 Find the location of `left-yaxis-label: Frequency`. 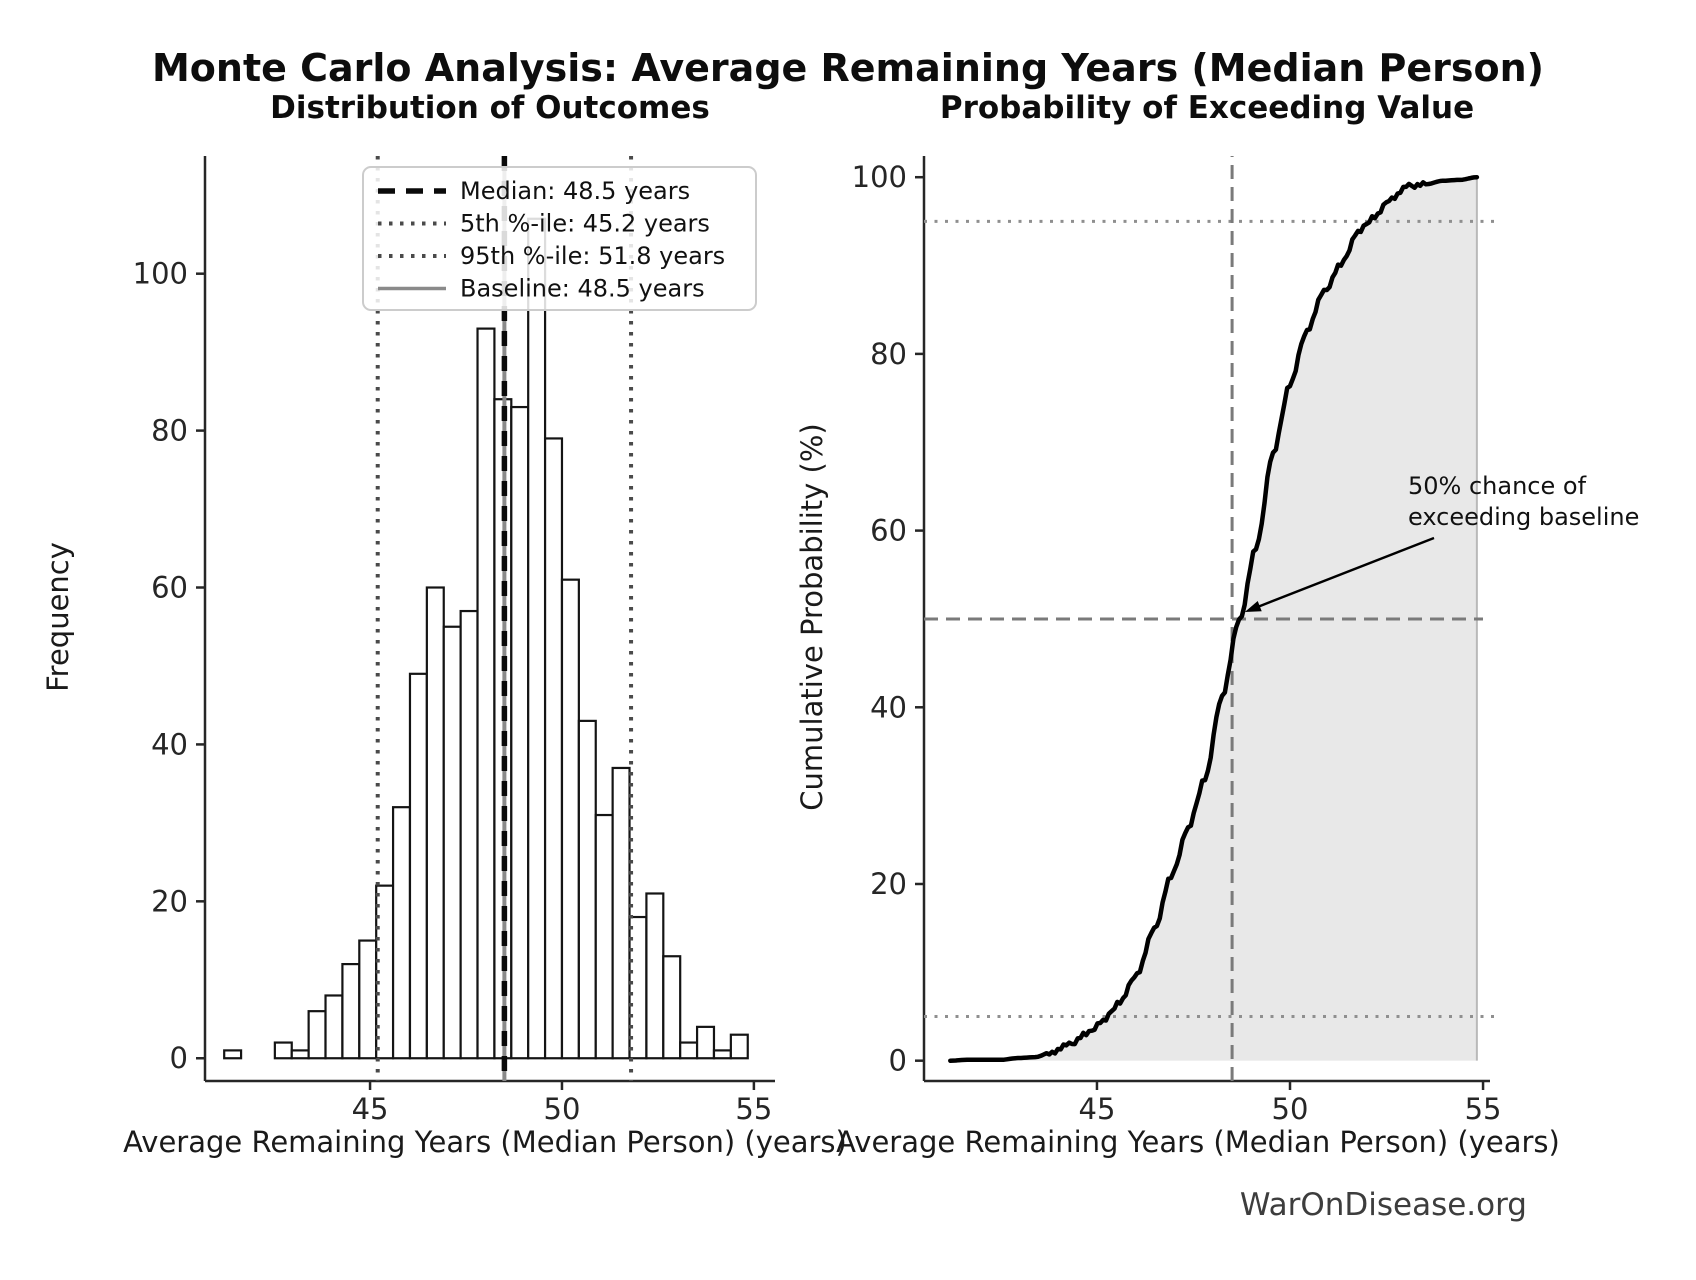

left-yaxis-label: Frequency is located at coordinates (58, 617).